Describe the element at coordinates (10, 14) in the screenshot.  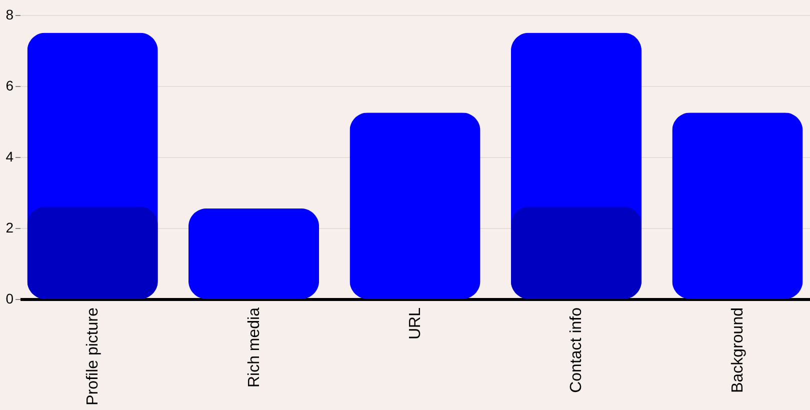
I see `y-tick-label: 8` at that location.